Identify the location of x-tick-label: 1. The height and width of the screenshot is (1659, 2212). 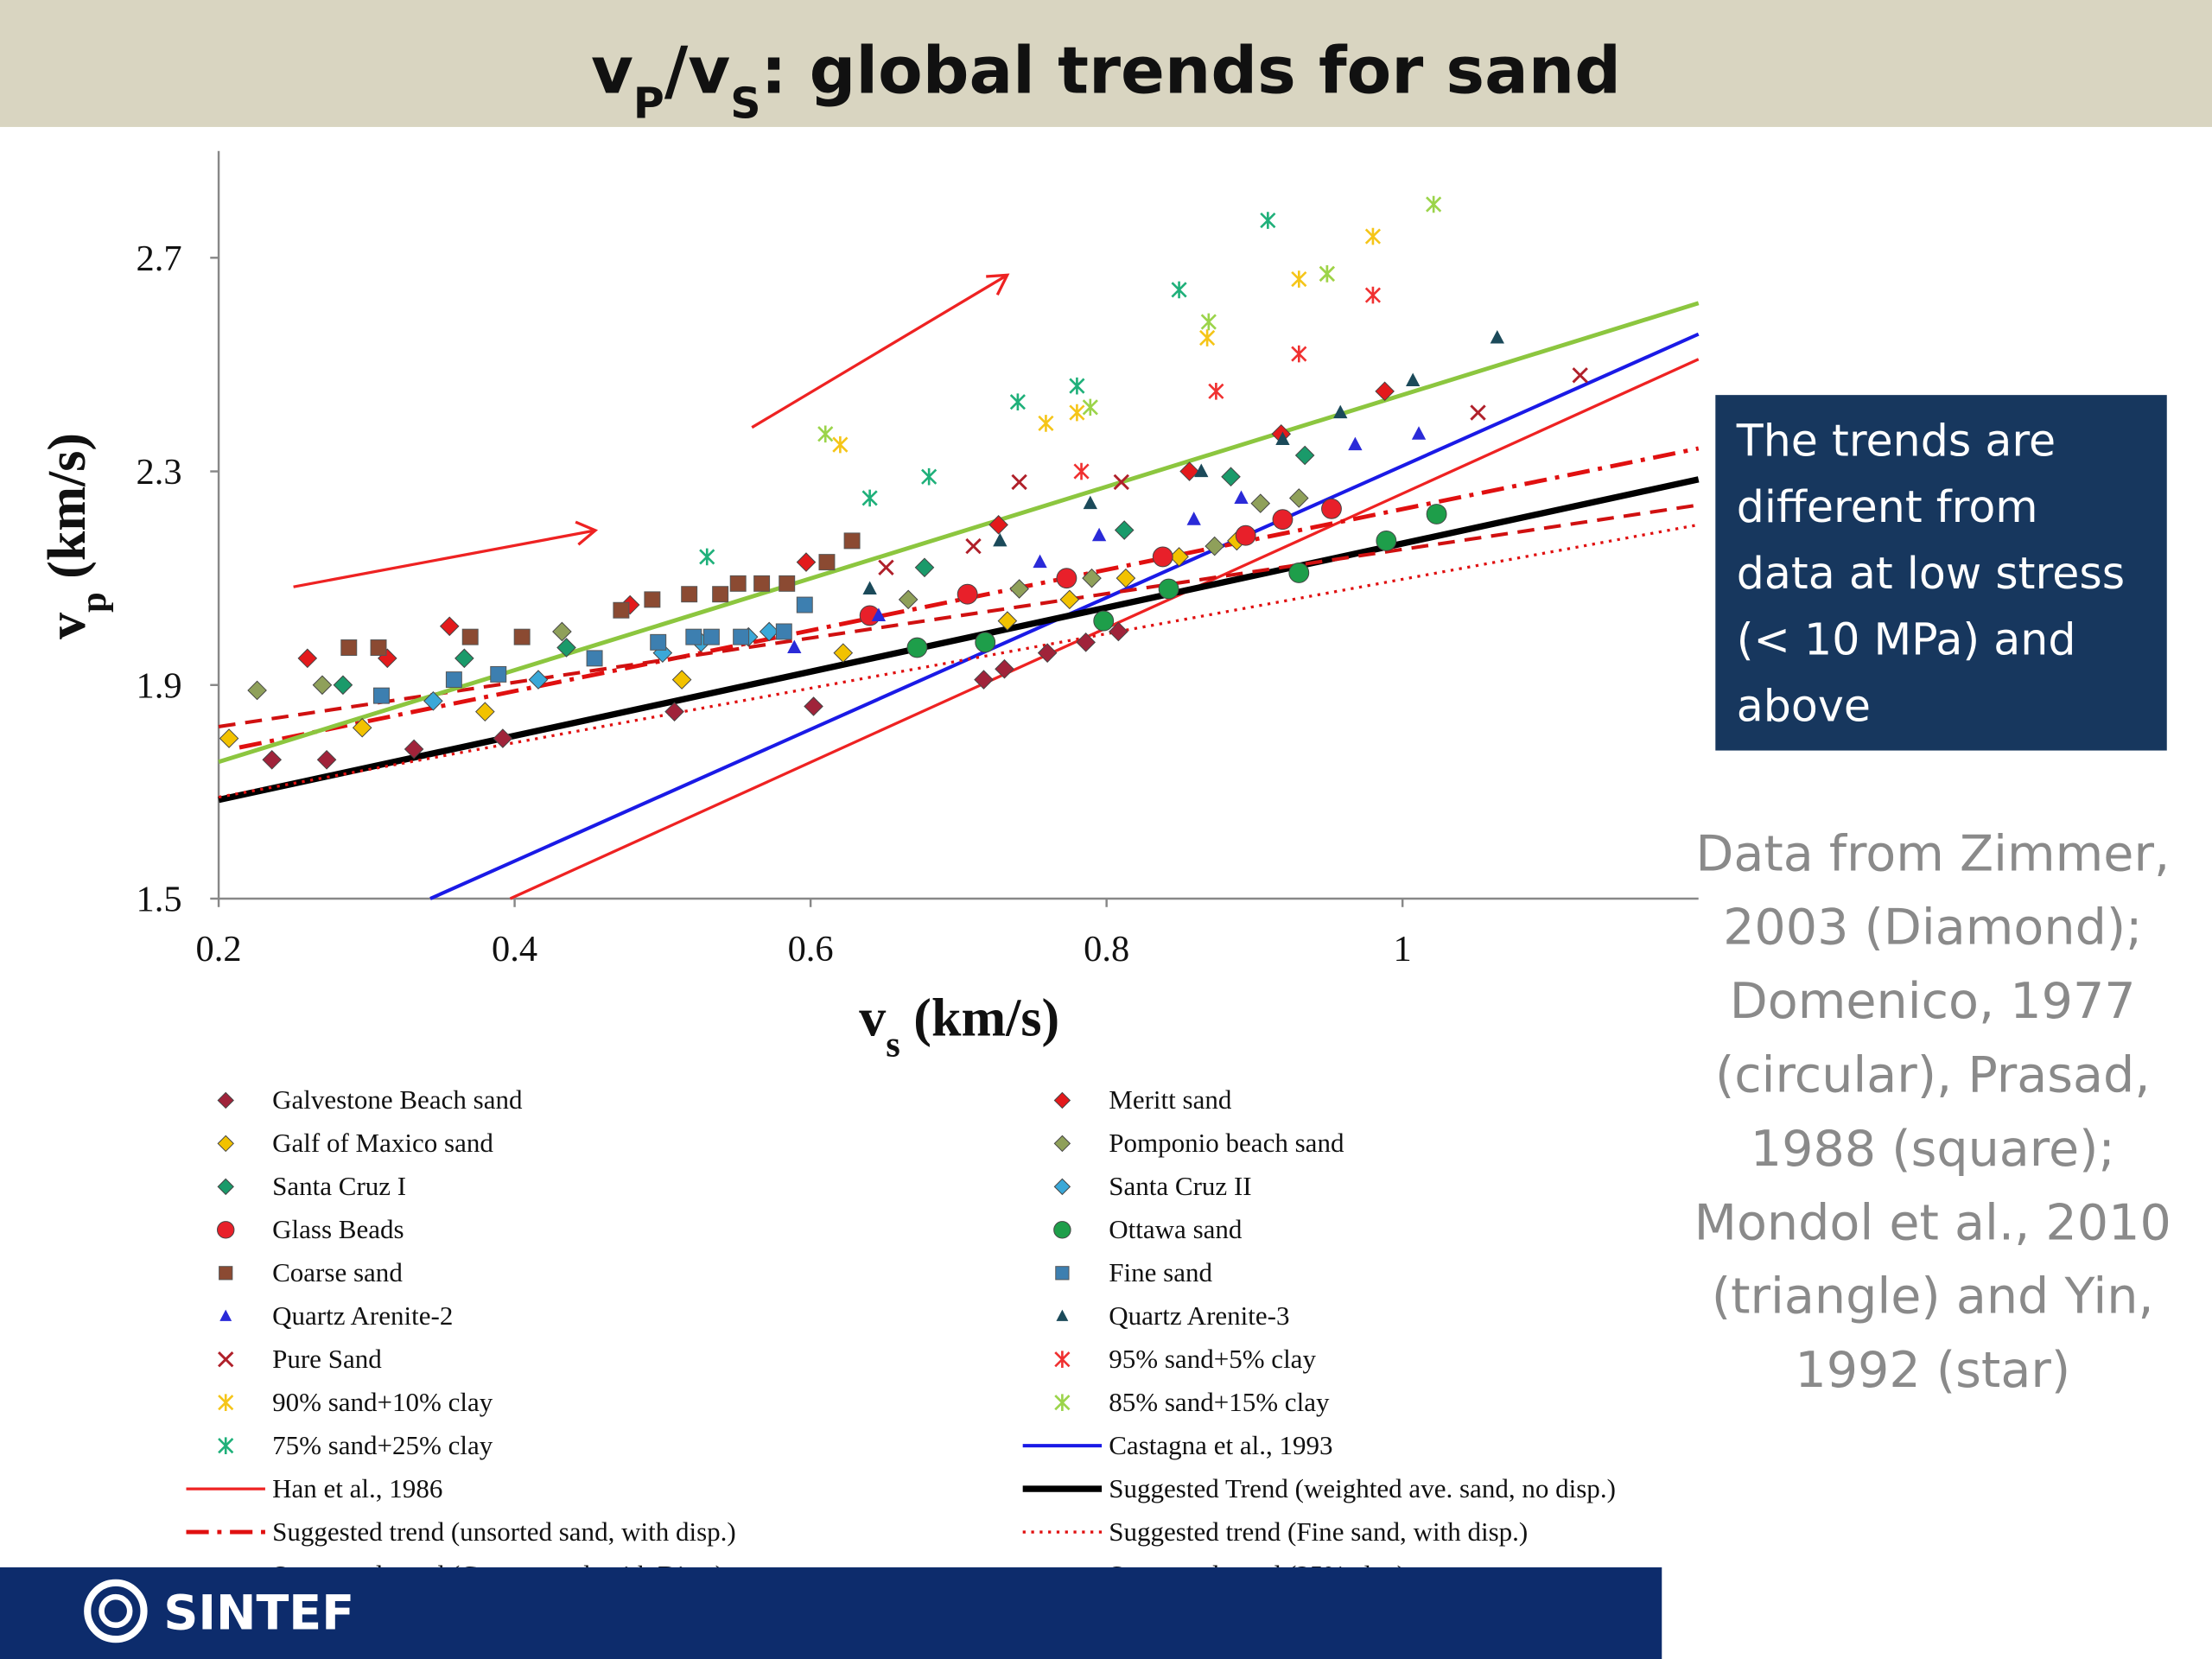
(1403, 949).